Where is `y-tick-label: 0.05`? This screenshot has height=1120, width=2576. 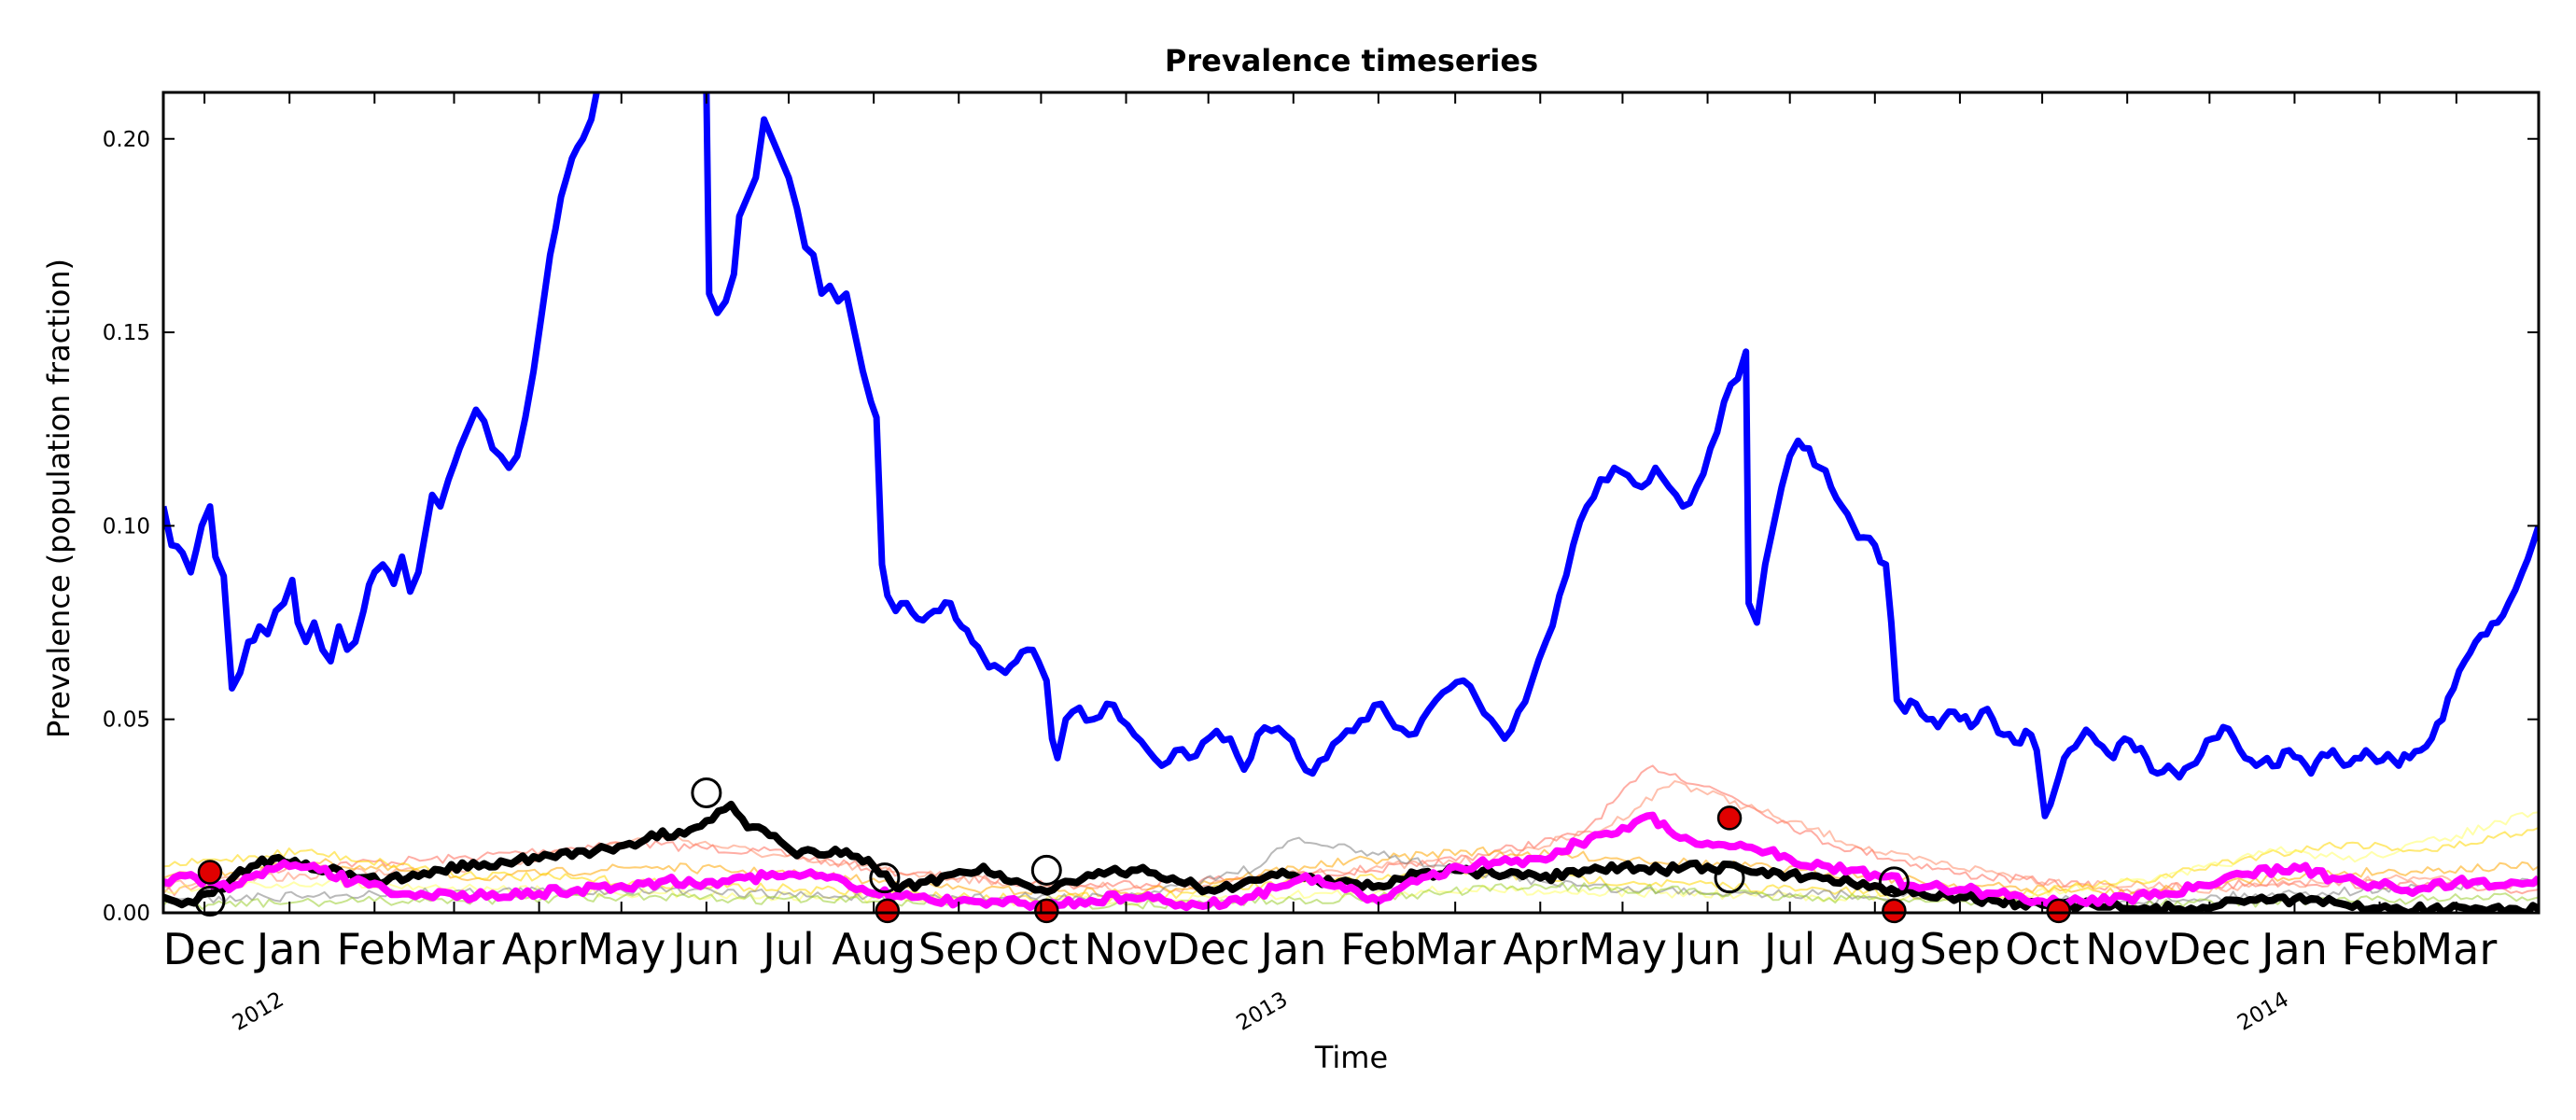
y-tick-label: 0.05 is located at coordinates (126, 720).